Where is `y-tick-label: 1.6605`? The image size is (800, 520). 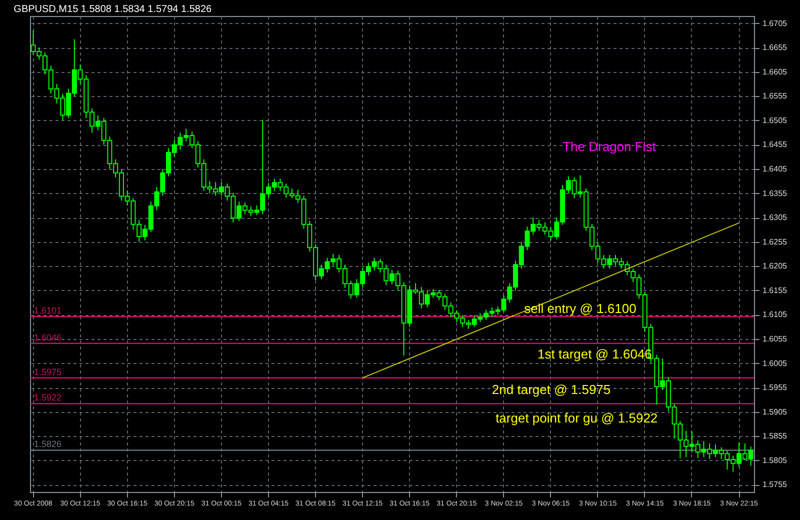 y-tick-label: 1.6605 is located at coordinates (775, 71).